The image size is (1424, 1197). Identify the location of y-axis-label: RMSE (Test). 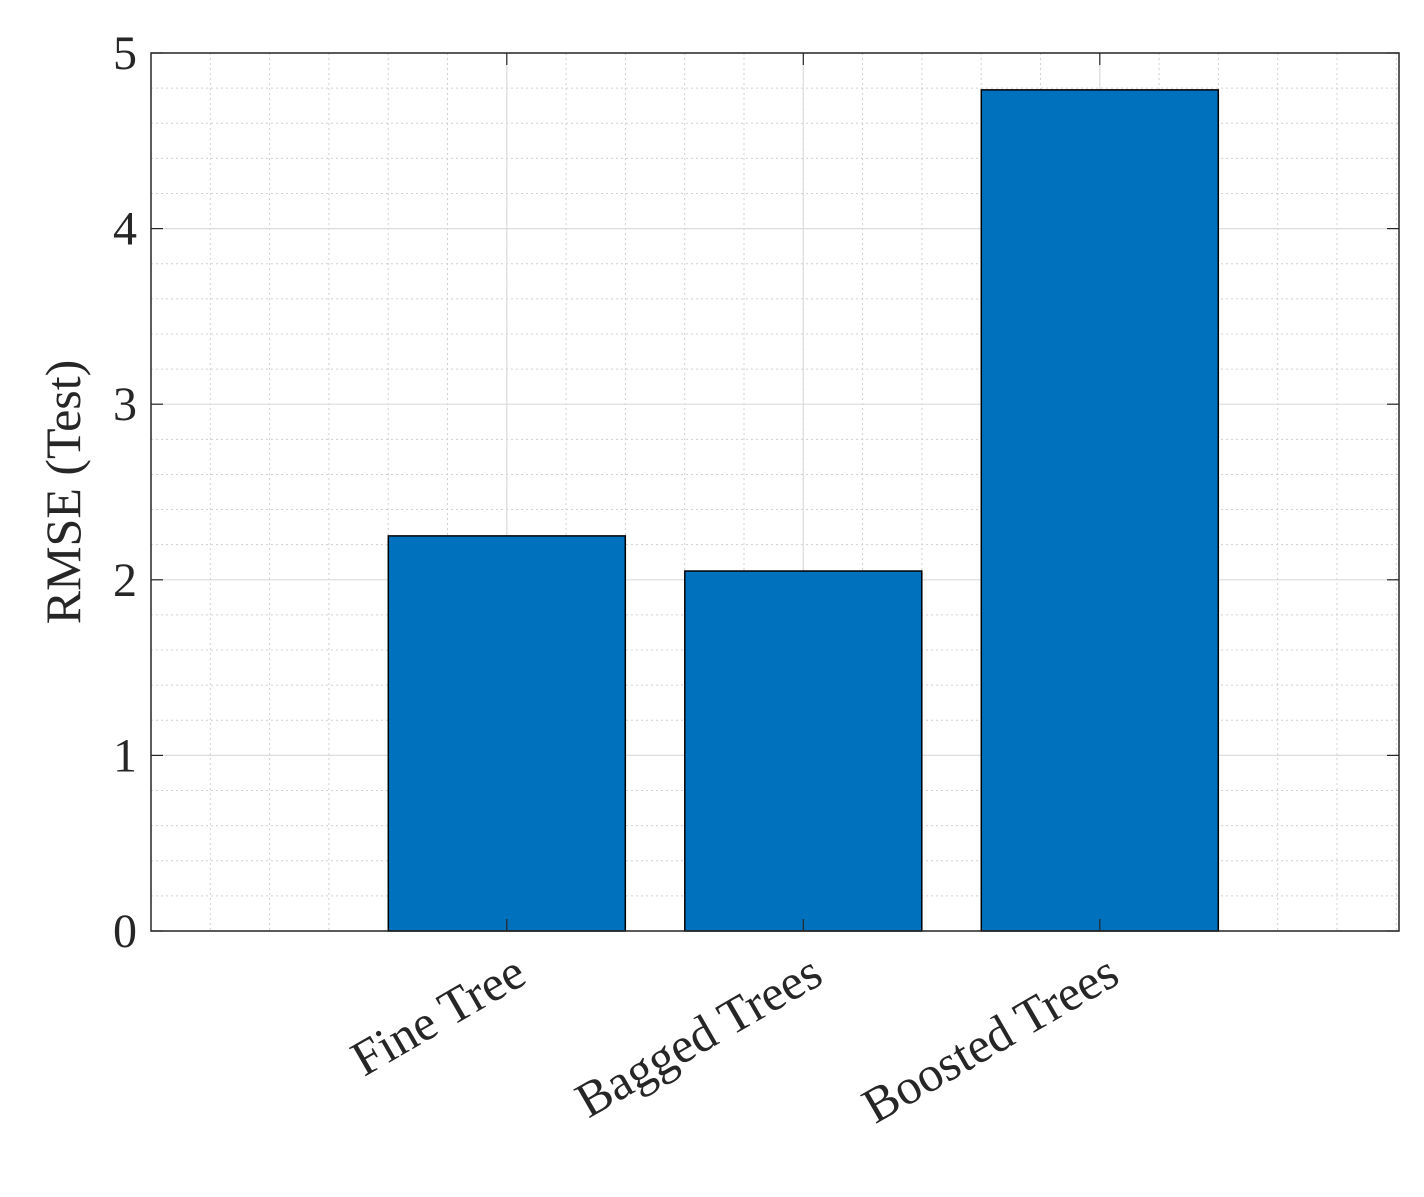
(63, 492).